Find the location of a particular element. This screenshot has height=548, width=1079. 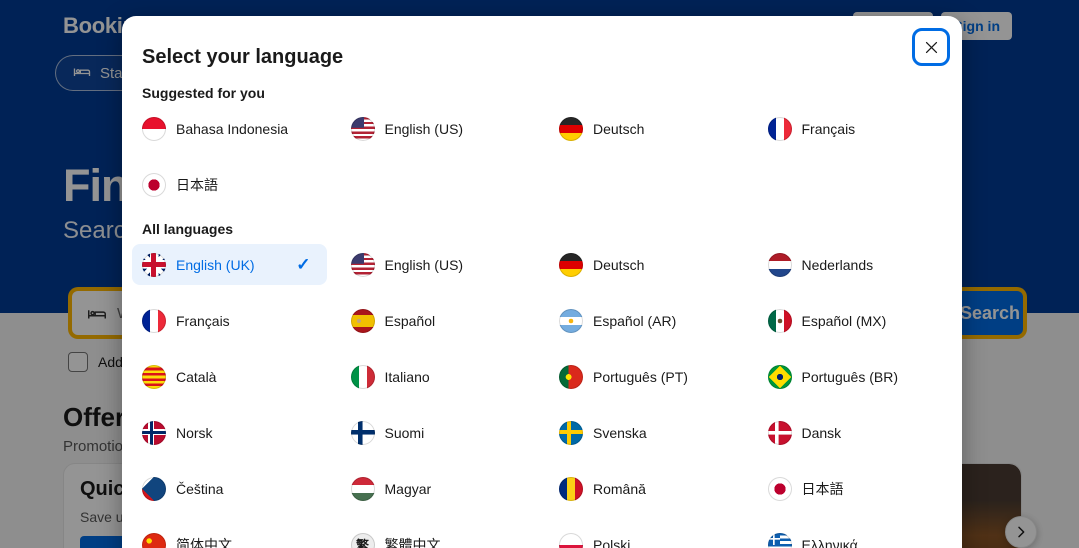

language-option: Čeština ✓ is located at coordinates (229, 488).